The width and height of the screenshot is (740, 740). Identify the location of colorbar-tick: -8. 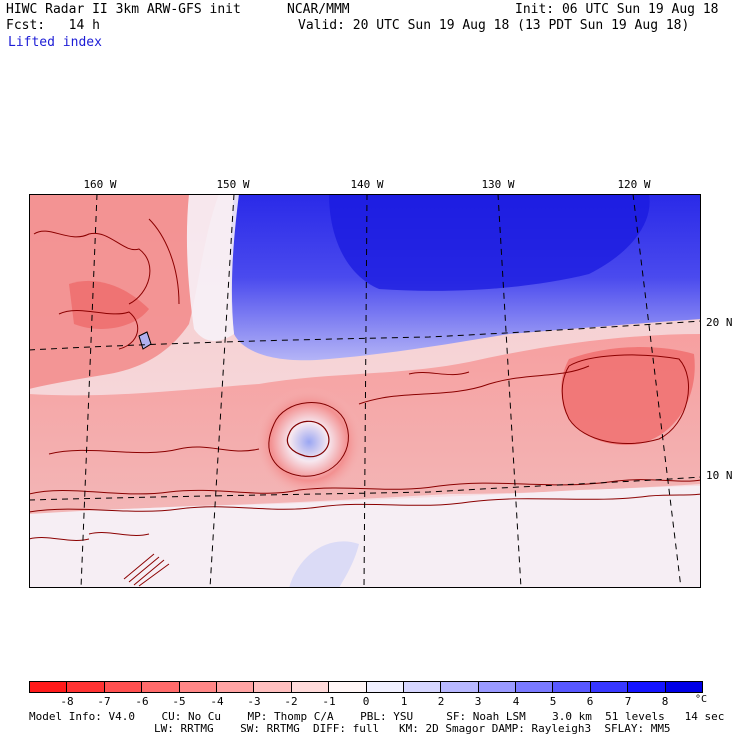
(67, 701).